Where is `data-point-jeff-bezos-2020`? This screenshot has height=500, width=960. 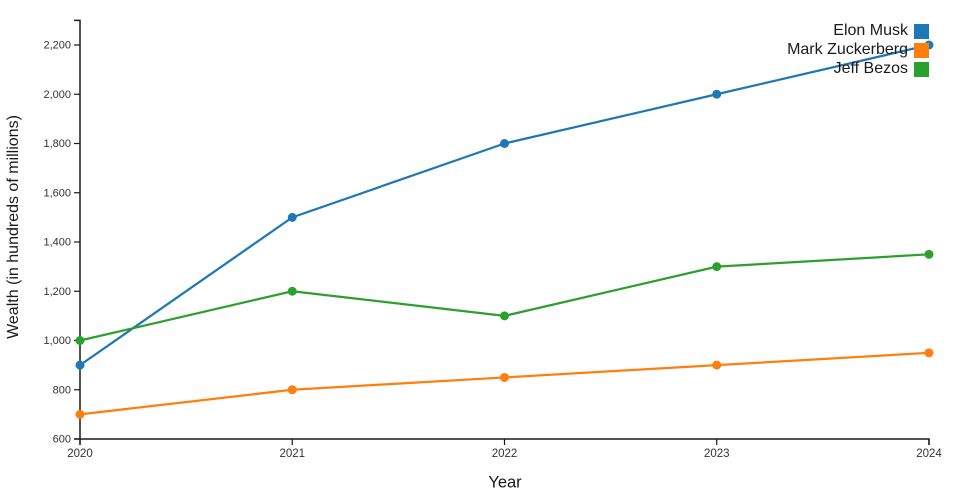
data-point-jeff-bezos-2020 is located at coordinates (80, 340).